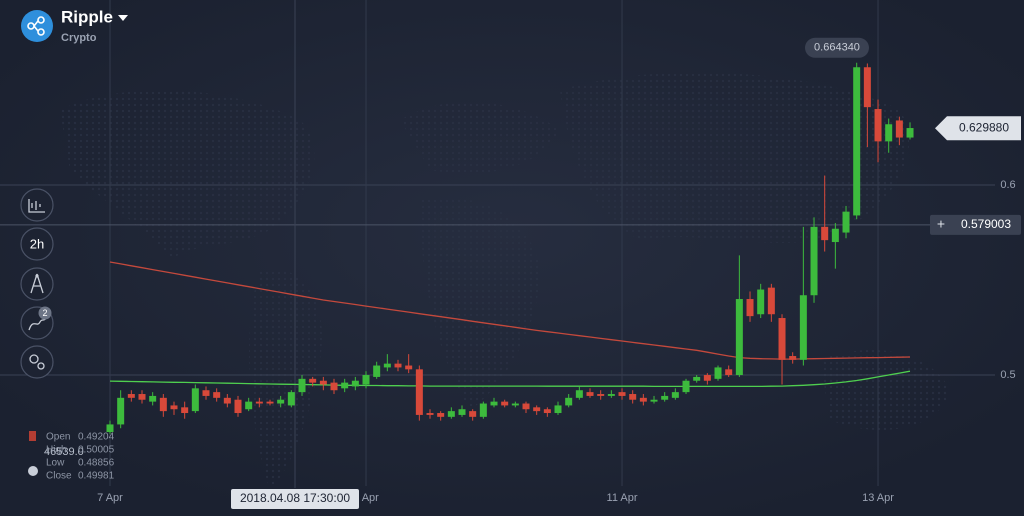  I want to click on info-value: 0.50005, so click(96, 450).